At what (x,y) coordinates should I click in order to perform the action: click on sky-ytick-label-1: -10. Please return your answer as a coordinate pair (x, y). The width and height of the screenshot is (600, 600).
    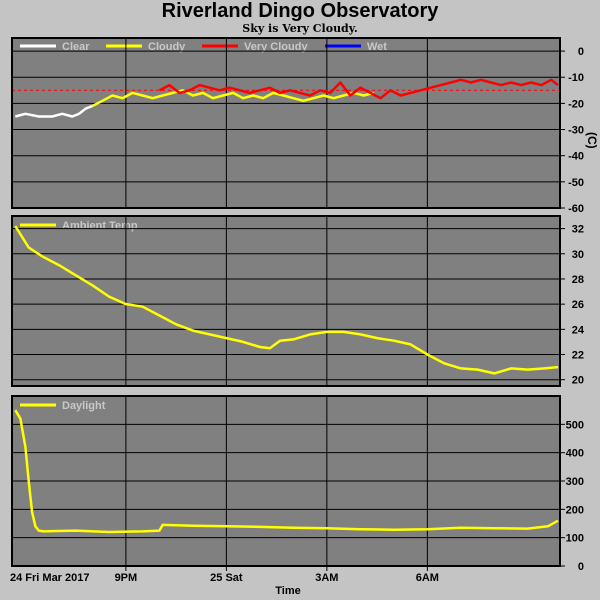
    Looking at the image, I should click on (576, 78).